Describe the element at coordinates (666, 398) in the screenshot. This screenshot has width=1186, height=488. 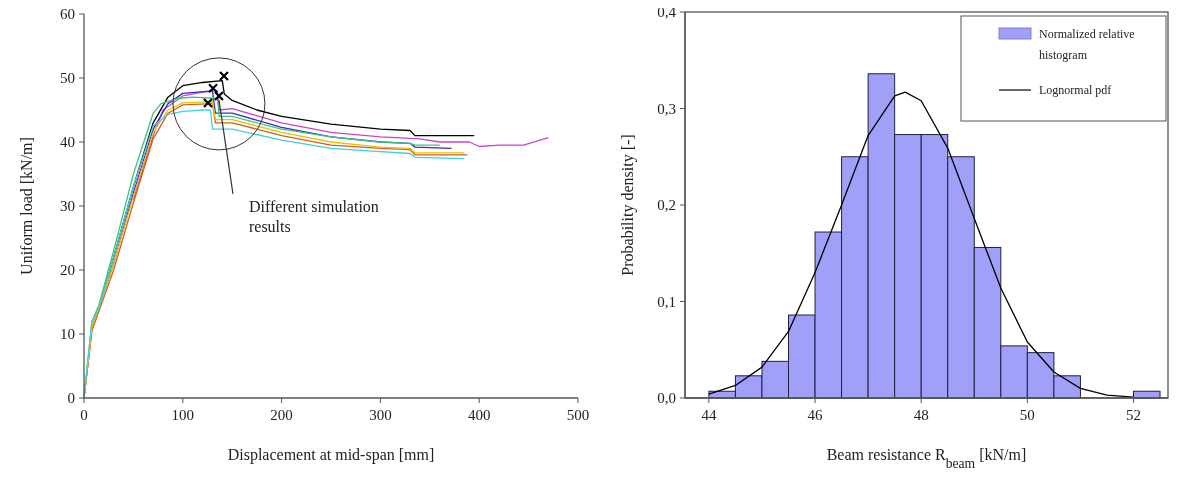
I see `y-tick-label: 0,0` at that location.